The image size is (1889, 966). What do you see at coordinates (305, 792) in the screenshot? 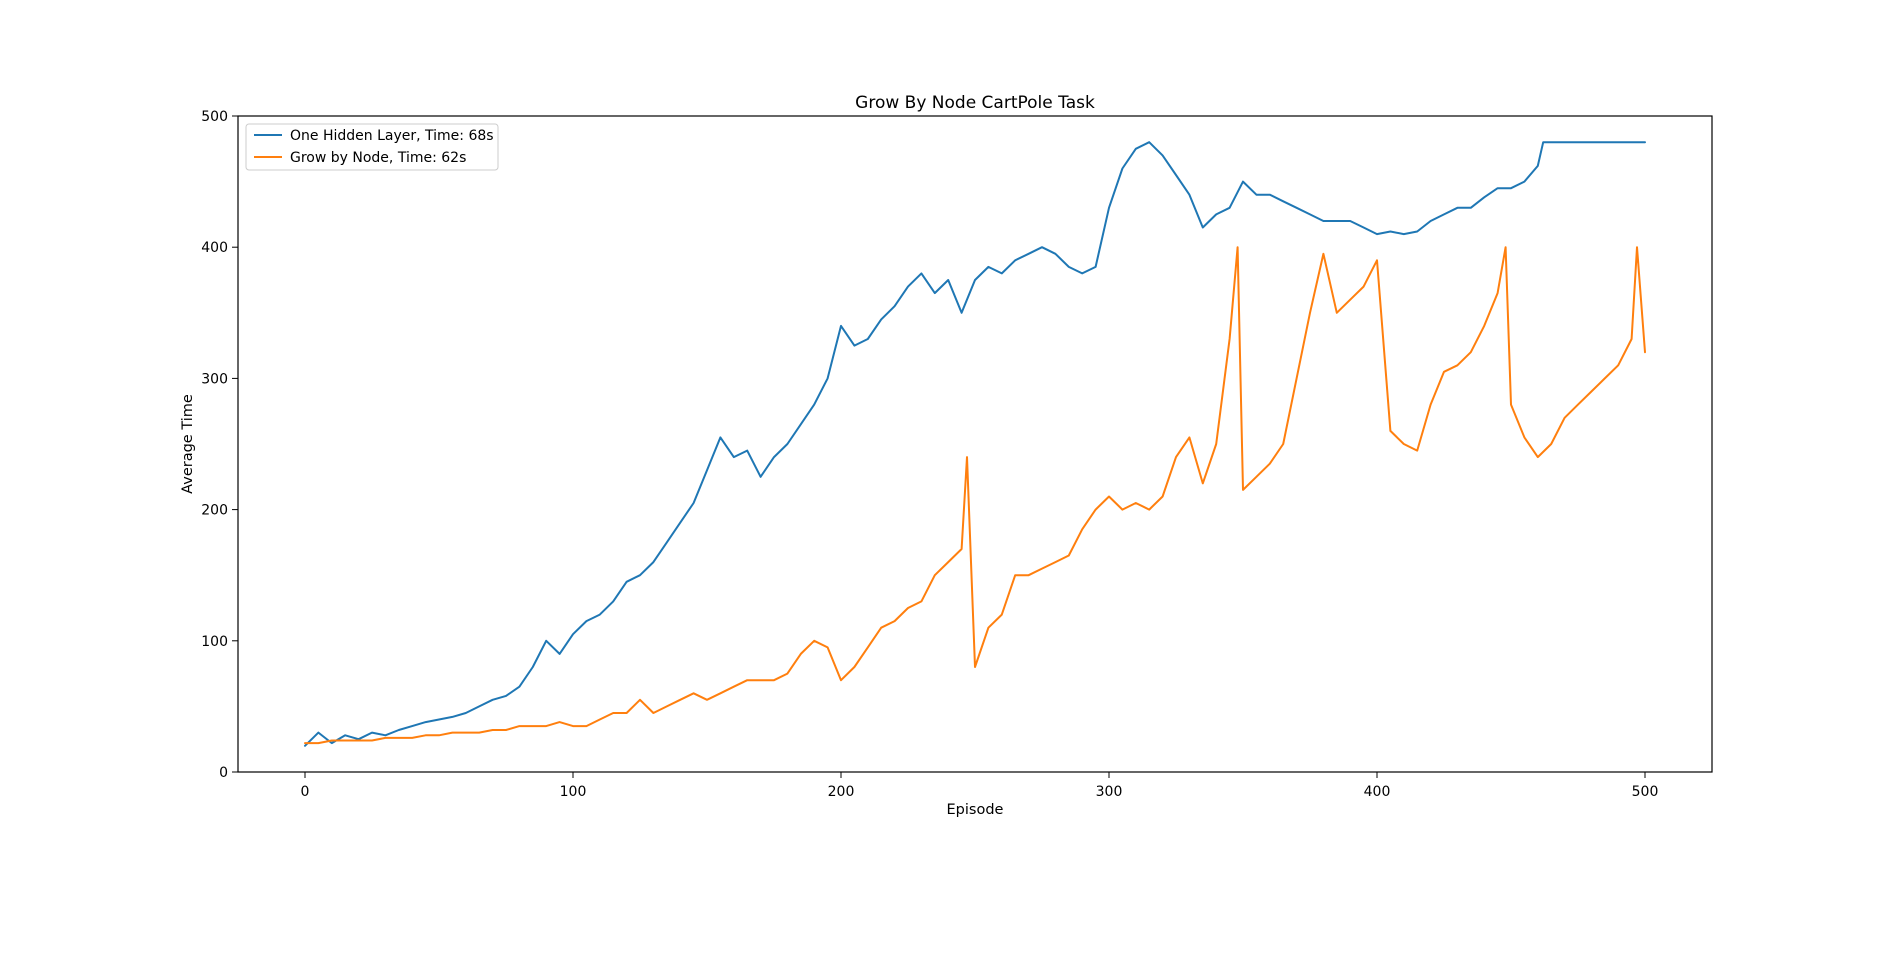
I see `x-tick-label: 0` at bounding box center [305, 792].